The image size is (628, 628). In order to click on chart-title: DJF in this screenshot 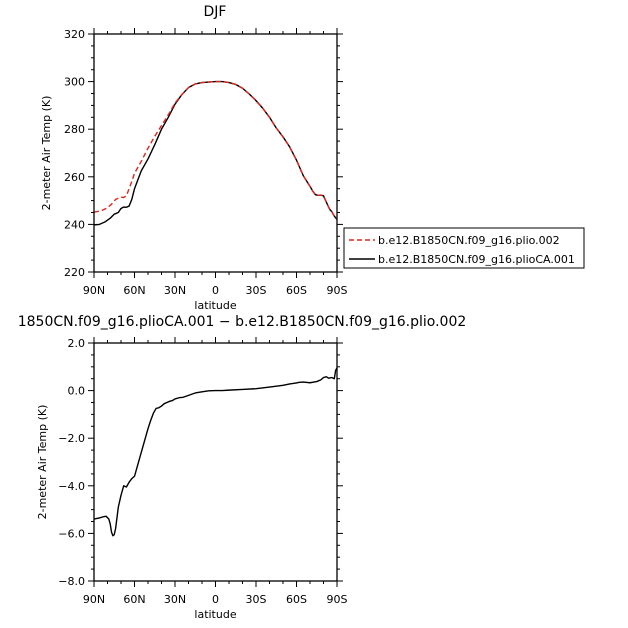, I will do `click(215, 12)`.